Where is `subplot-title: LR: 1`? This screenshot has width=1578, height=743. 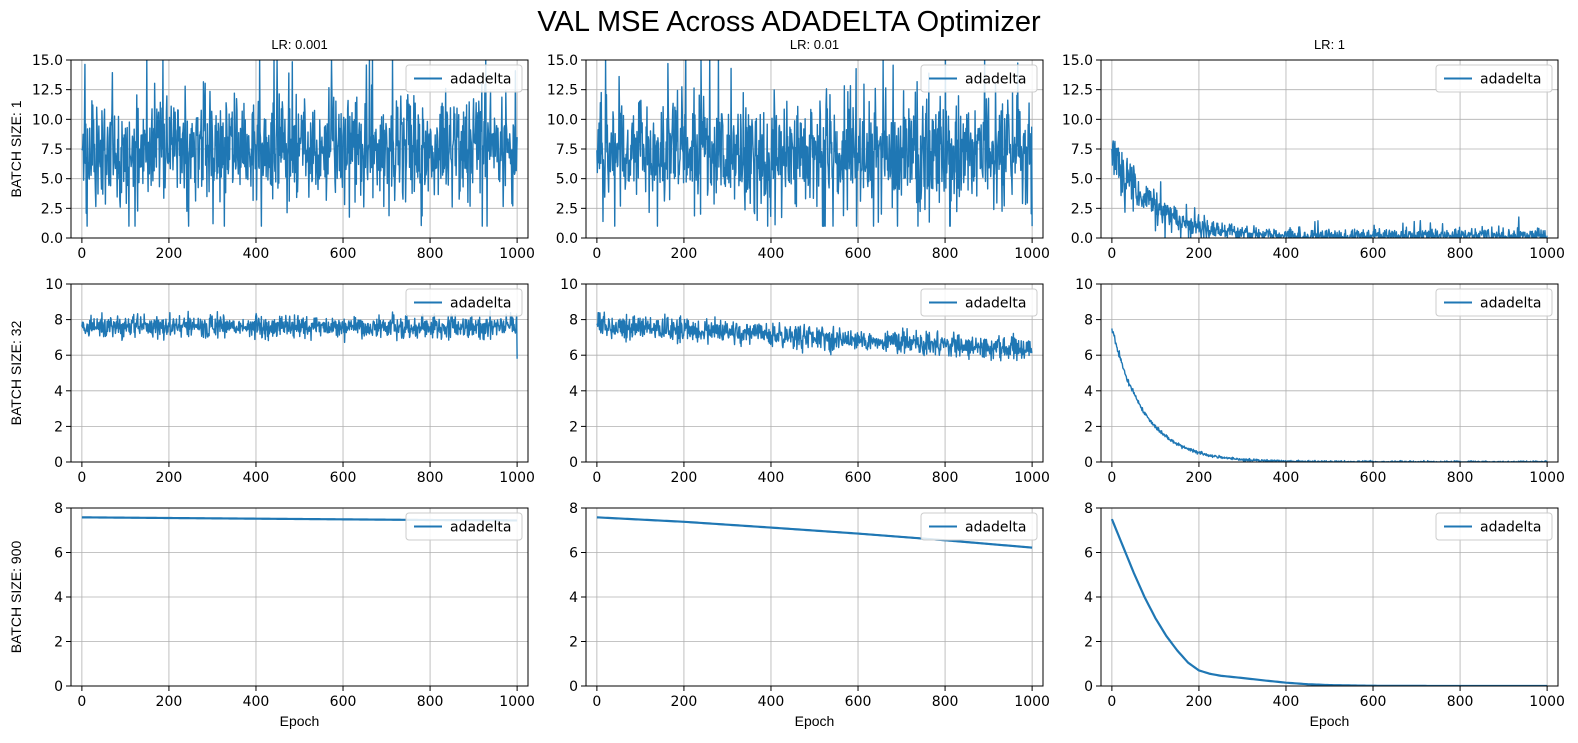
subplot-title: LR: 1 is located at coordinates (1329, 44).